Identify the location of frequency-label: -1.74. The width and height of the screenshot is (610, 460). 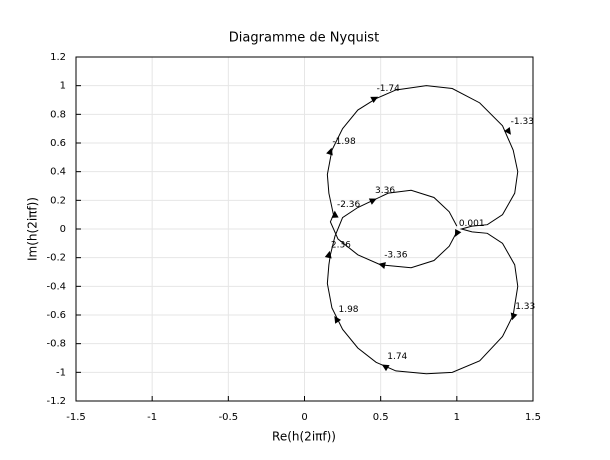
(389, 89).